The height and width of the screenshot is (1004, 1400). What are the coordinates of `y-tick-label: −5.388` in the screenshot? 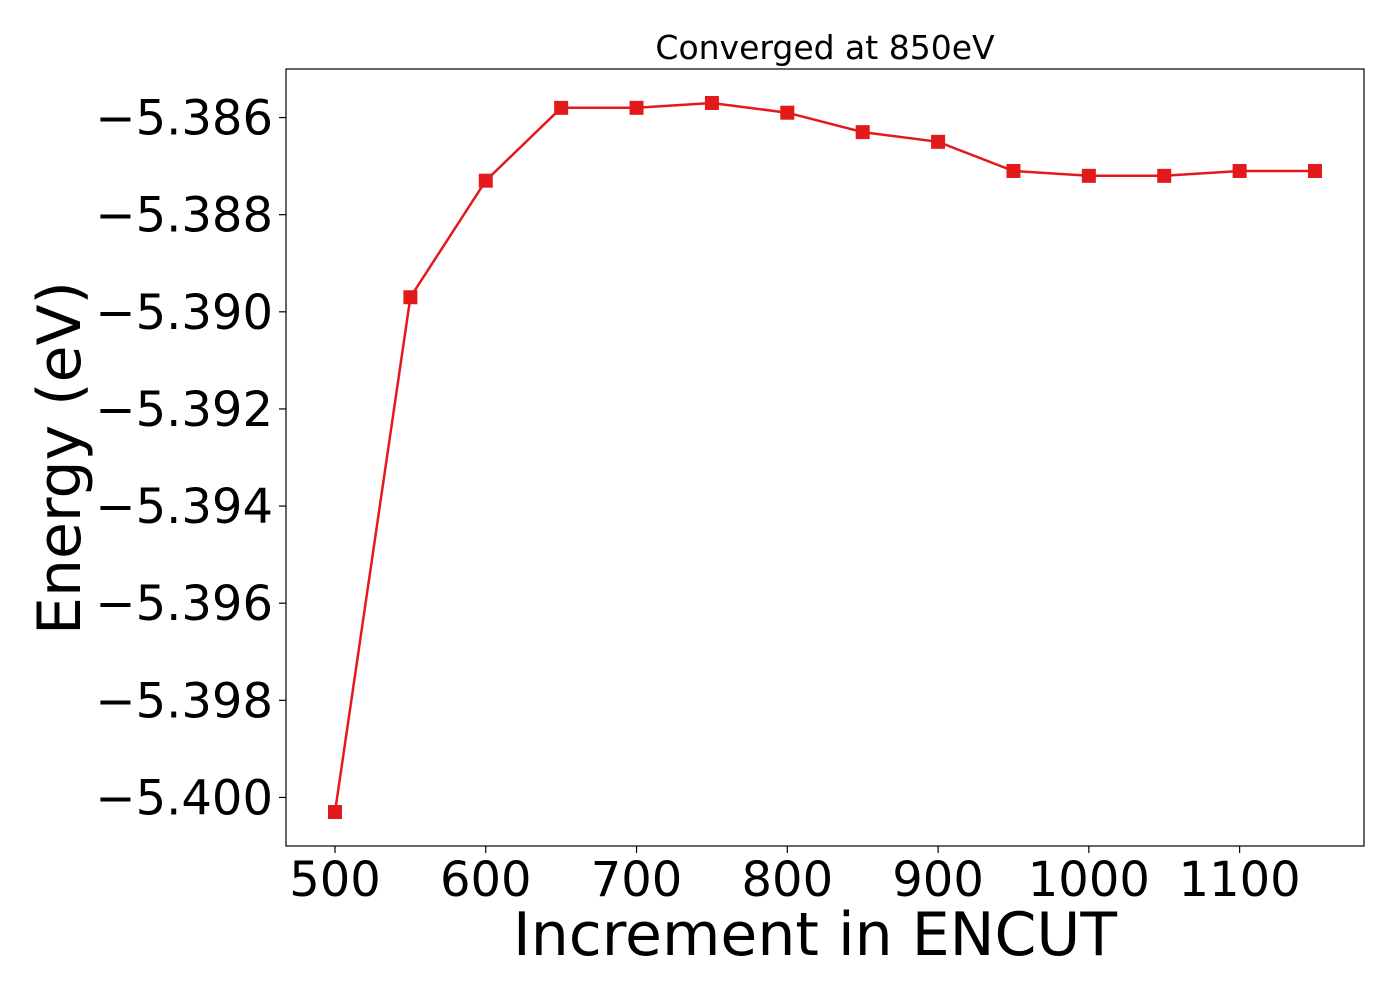 It's located at (184, 216).